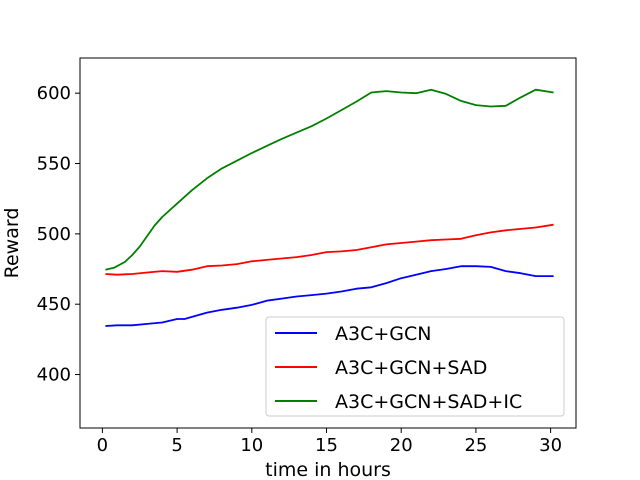 This screenshot has width=640, height=480. I want to click on x-tick-label: 0, so click(102, 445).